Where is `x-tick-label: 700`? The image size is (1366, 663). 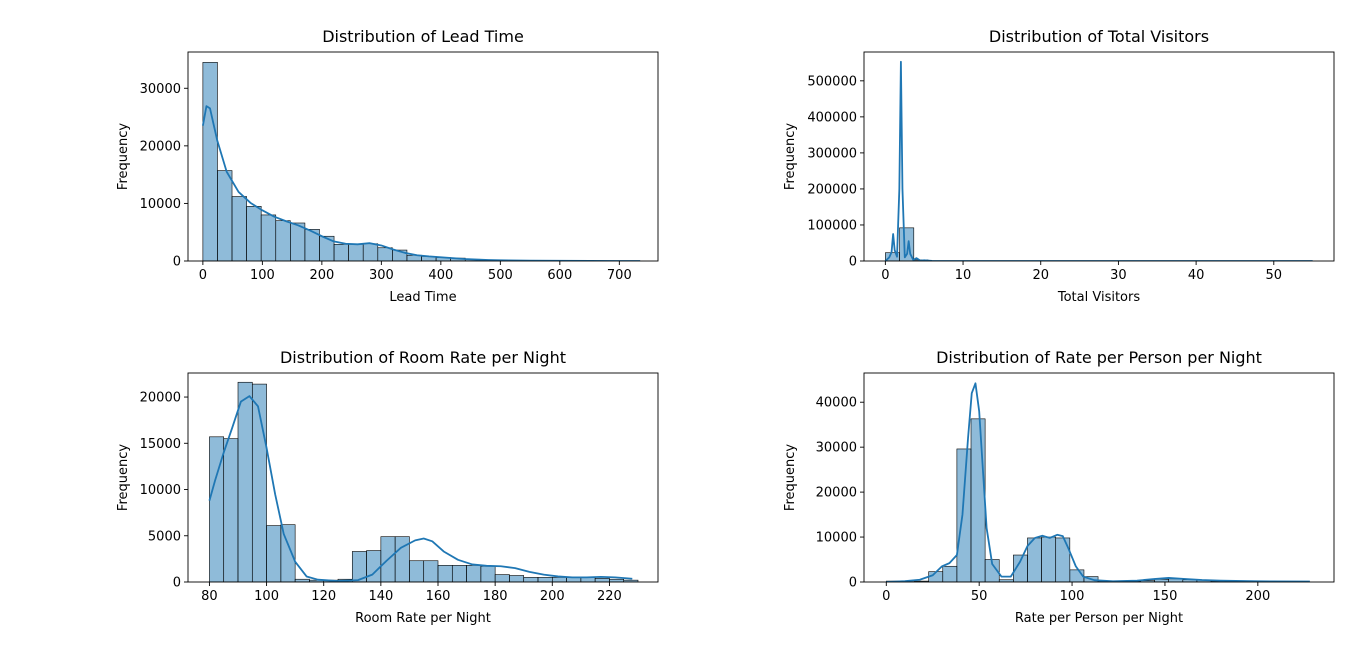
x-tick-label: 700 is located at coordinates (619, 275).